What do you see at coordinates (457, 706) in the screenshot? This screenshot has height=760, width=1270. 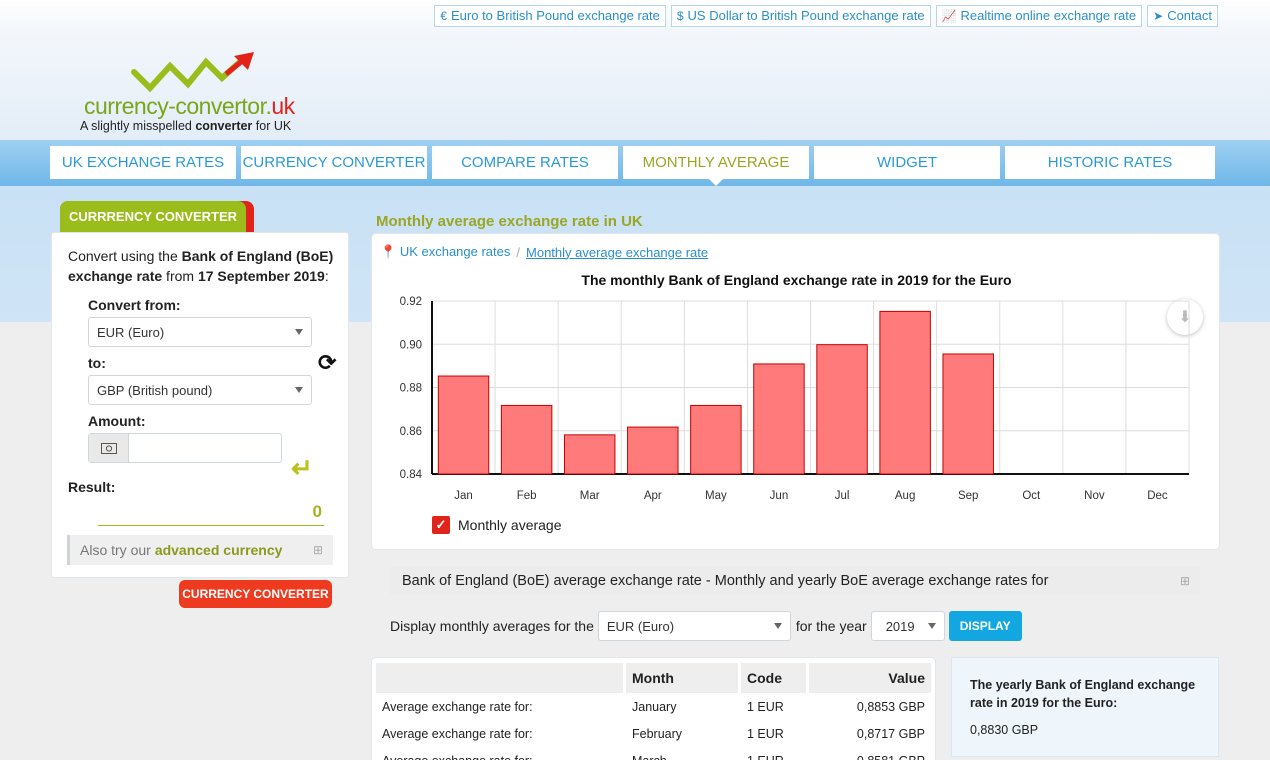 I see `cell-label: Average exchange rate for:` at bounding box center [457, 706].